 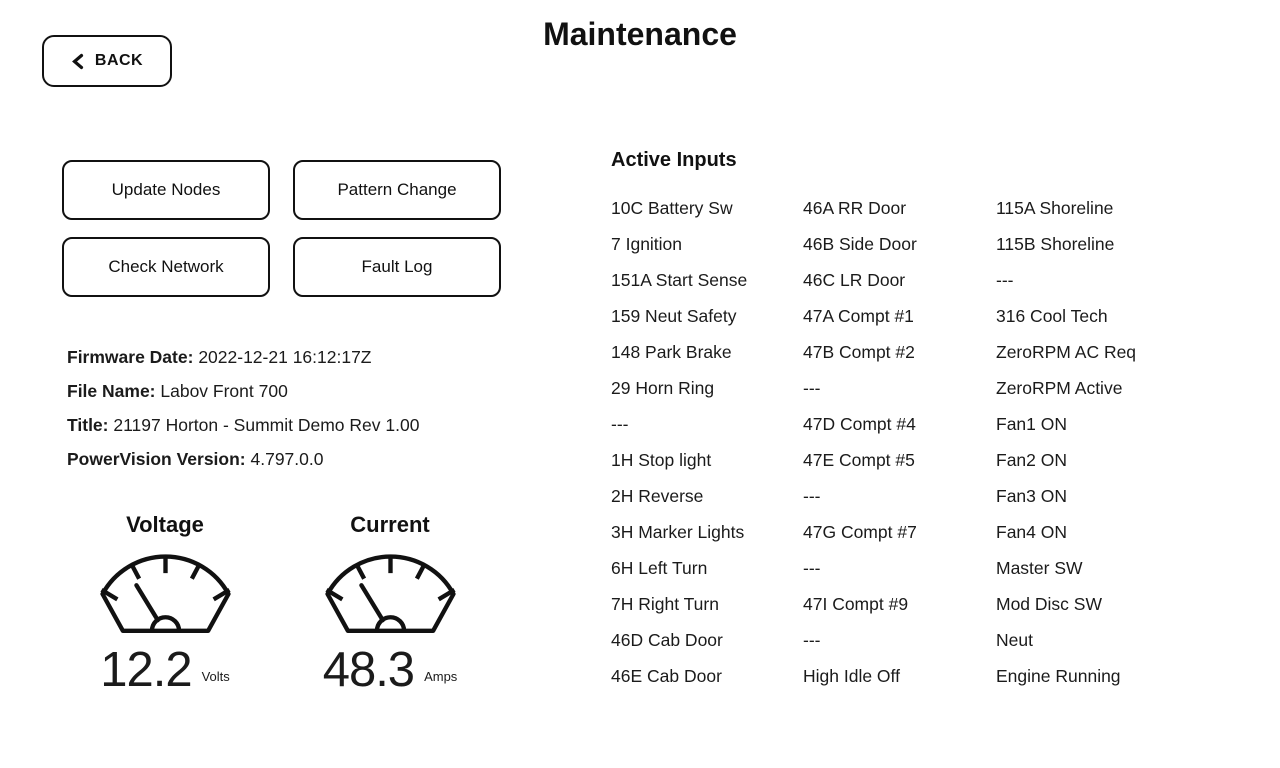 I want to click on file-name-value: Labov Front 700, so click(x=224, y=391).